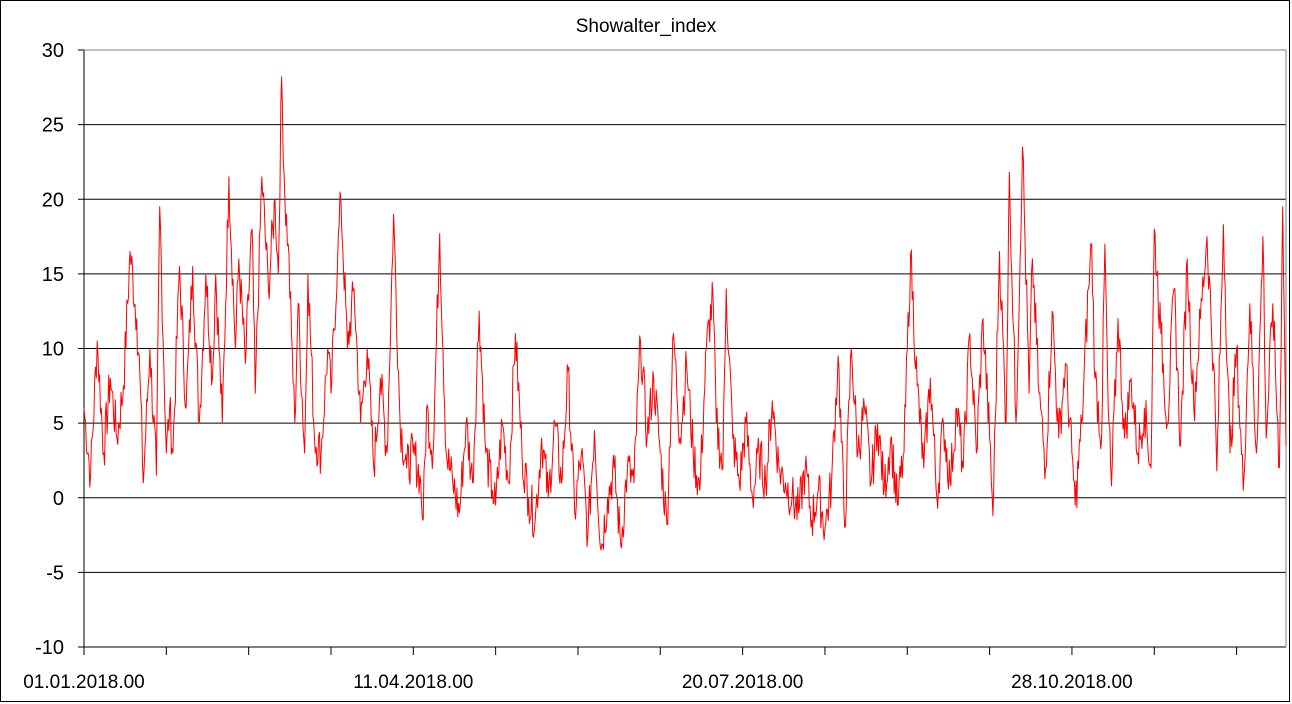  Describe the element at coordinates (743, 682) in the screenshot. I see `x-tick-label: 20.07.2018.00` at that location.